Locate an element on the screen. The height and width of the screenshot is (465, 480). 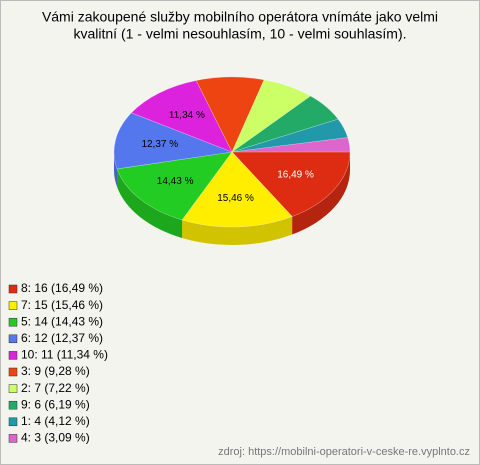
legend-label: 1: 4 (4,12 %) is located at coordinates (55, 421).